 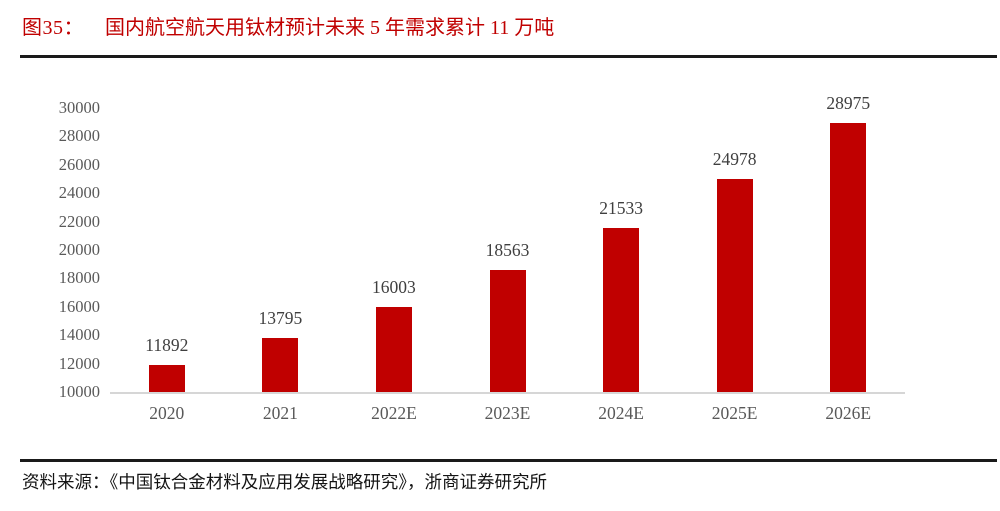 What do you see at coordinates (79, 164) in the screenshot?
I see `y-axis-tick-label: 26000` at bounding box center [79, 164].